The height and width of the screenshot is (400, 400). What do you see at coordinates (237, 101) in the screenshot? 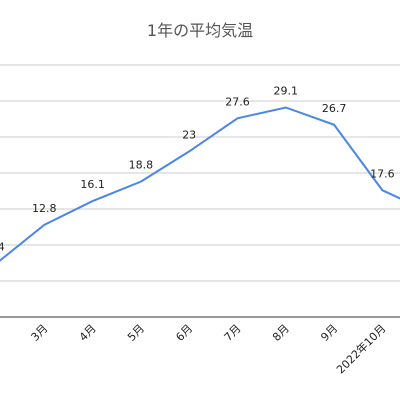
I see `data-label: 27.6` at bounding box center [237, 101].